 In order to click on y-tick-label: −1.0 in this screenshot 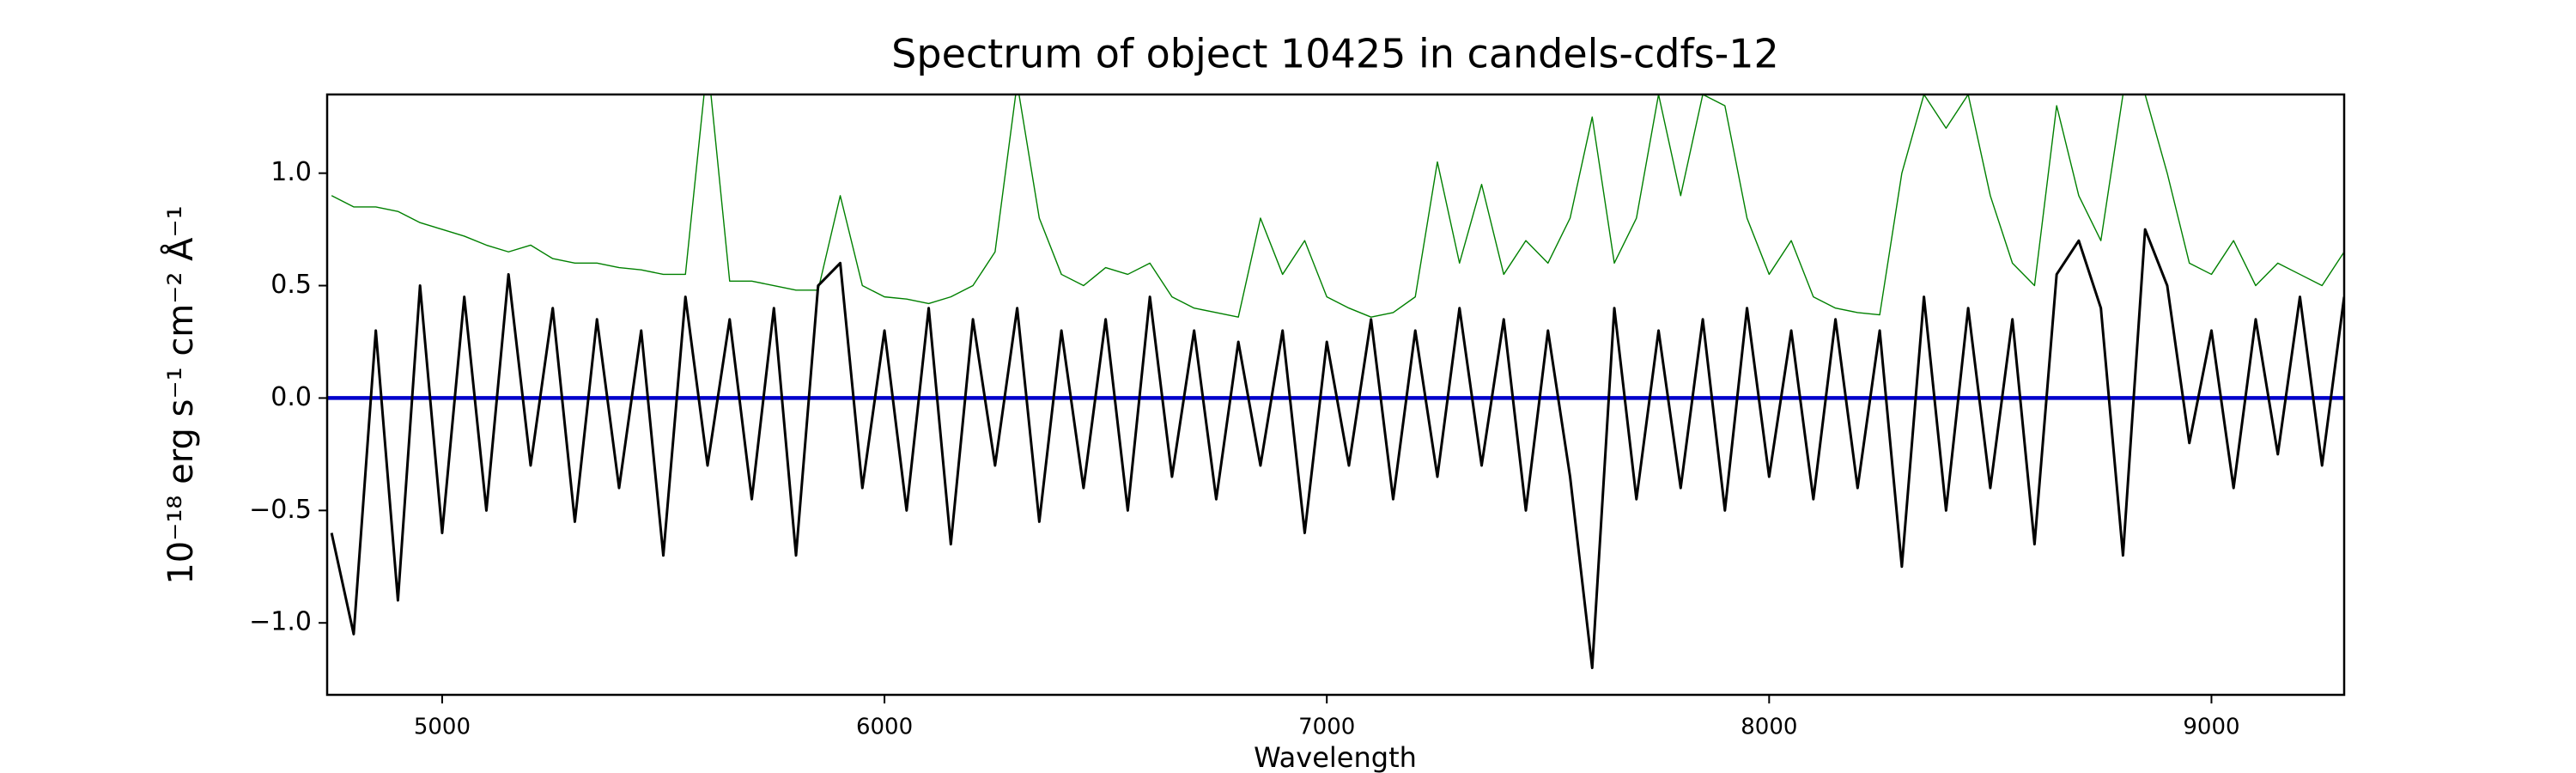, I will do `click(280, 622)`.